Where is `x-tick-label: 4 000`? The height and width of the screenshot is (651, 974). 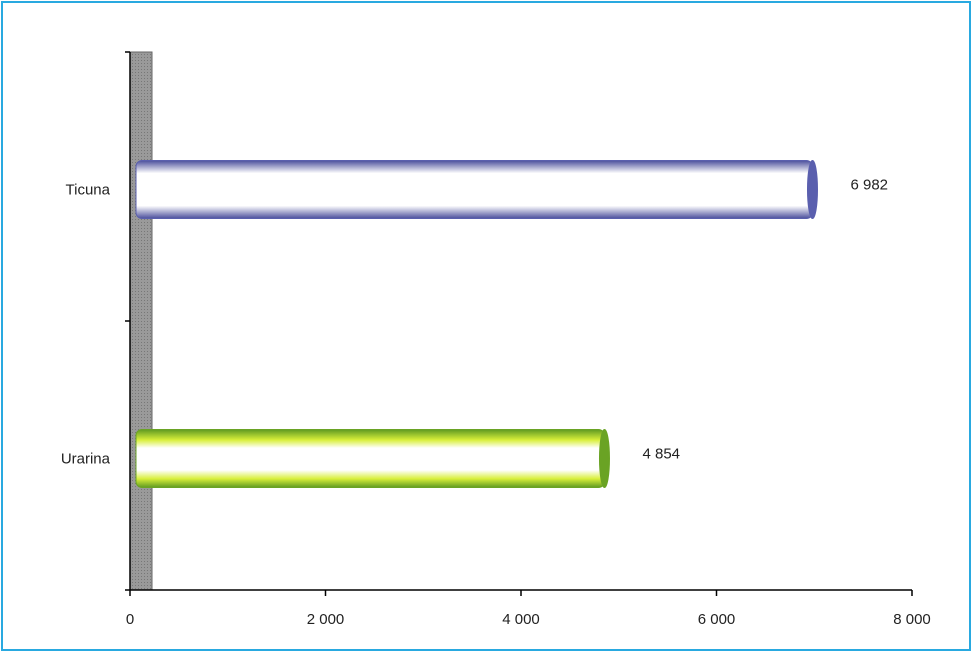 x-tick-label: 4 000 is located at coordinates (521, 619).